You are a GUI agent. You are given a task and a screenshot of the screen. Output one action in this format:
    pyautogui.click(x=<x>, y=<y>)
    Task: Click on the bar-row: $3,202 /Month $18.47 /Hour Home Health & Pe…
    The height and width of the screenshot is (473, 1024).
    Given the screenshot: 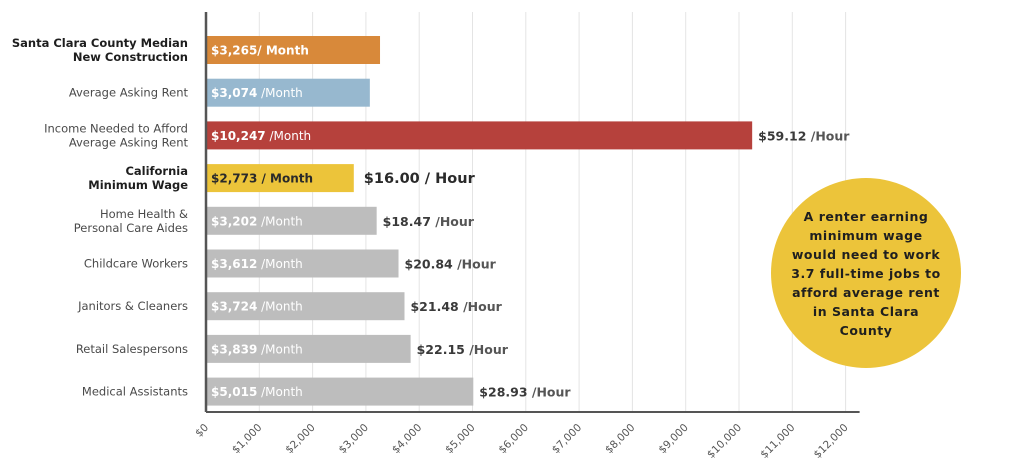 What is the action you would take?
    pyautogui.click(x=274, y=220)
    